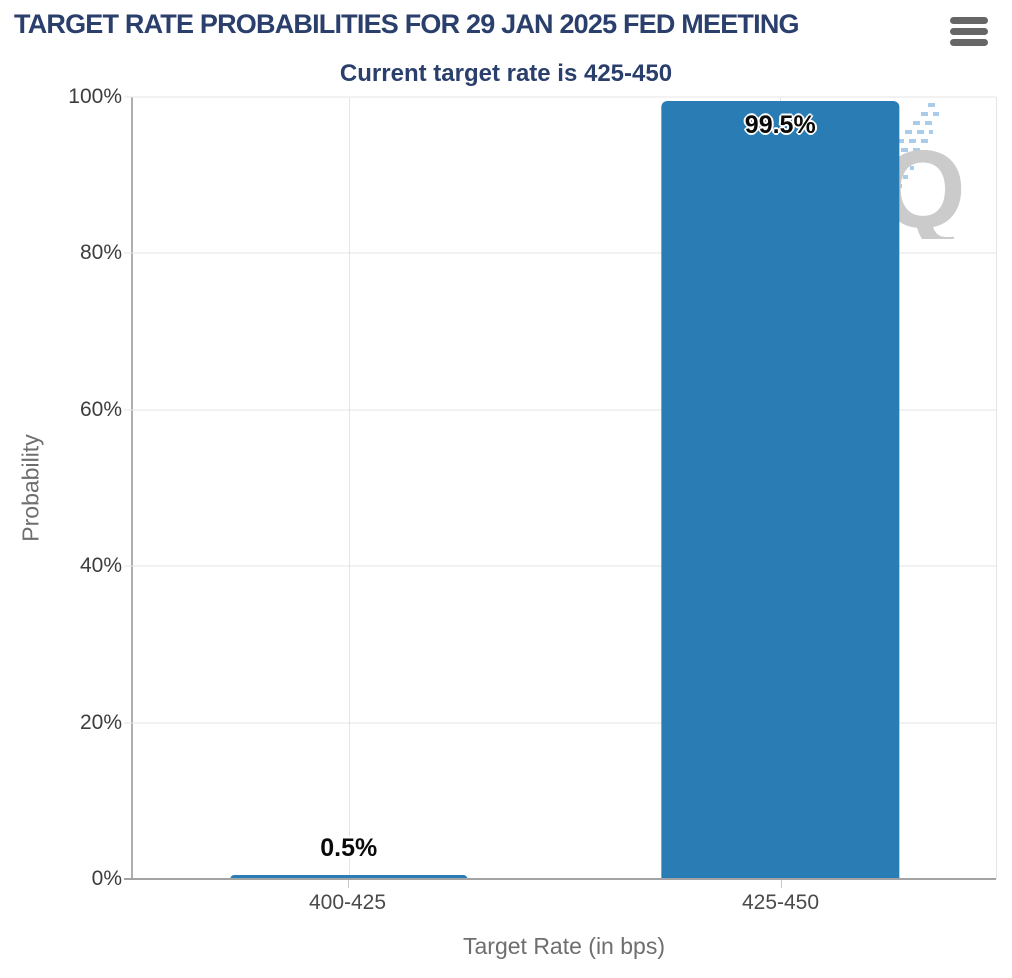 The height and width of the screenshot is (978, 1012). What do you see at coordinates (100, 566) in the screenshot?
I see `y-tick-label: 40%` at bounding box center [100, 566].